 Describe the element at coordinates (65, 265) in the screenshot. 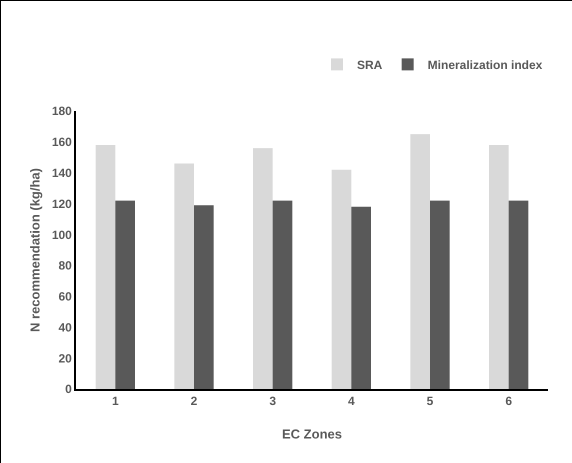

I see `y-tick-label: 80` at that location.